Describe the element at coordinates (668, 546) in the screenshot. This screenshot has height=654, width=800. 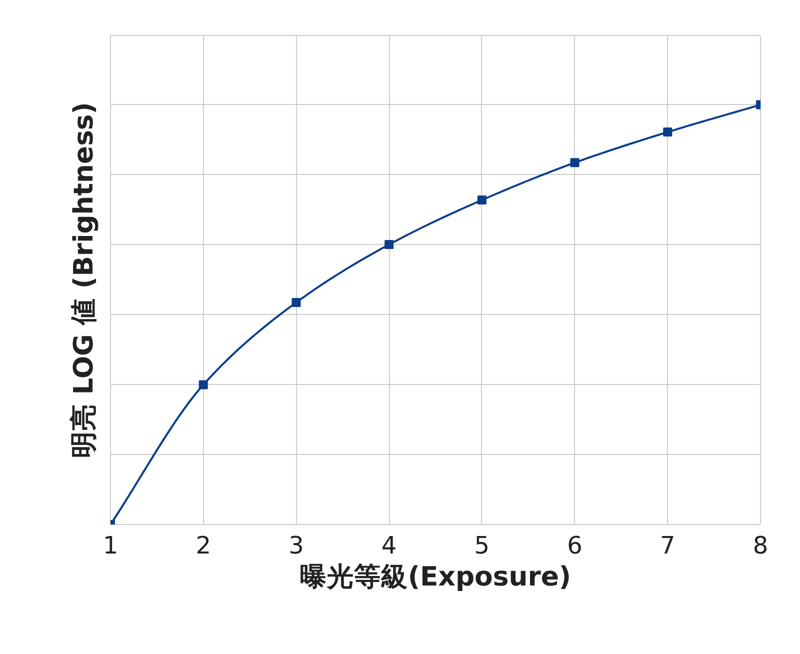
I see `x-tick-label: 7` at that location.